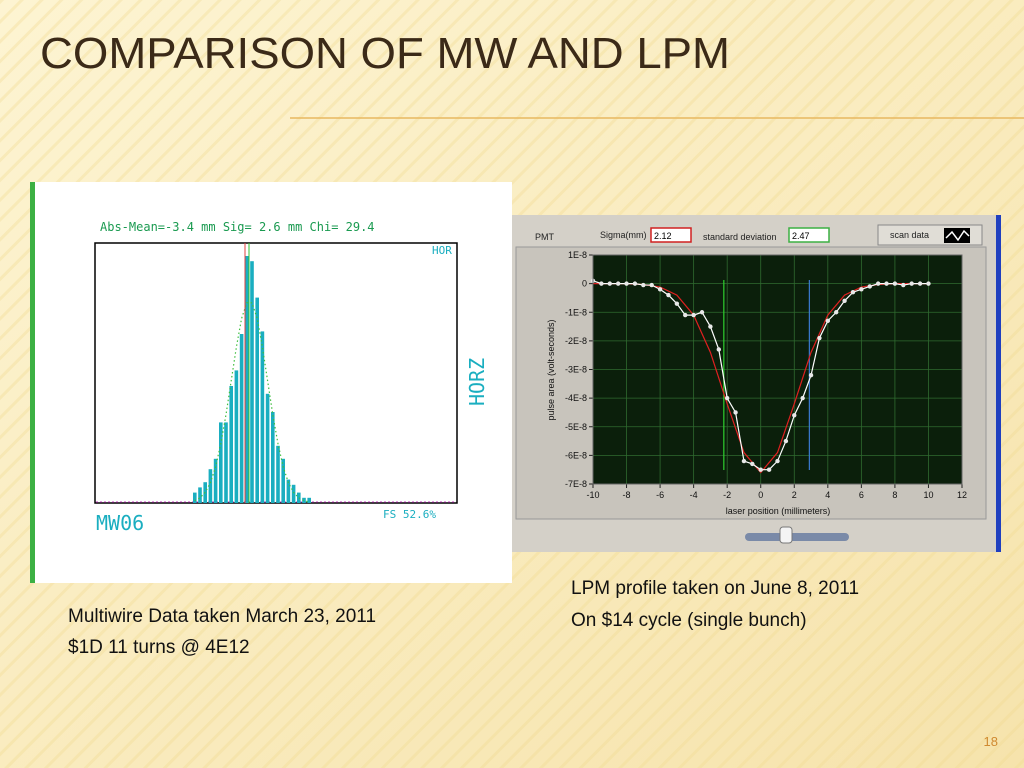 The height and width of the screenshot is (768, 1024). What do you see at coordinates (592, 495) in the screenshot?
I see `x-tick-label: -10` at bounding box center [592, 495].